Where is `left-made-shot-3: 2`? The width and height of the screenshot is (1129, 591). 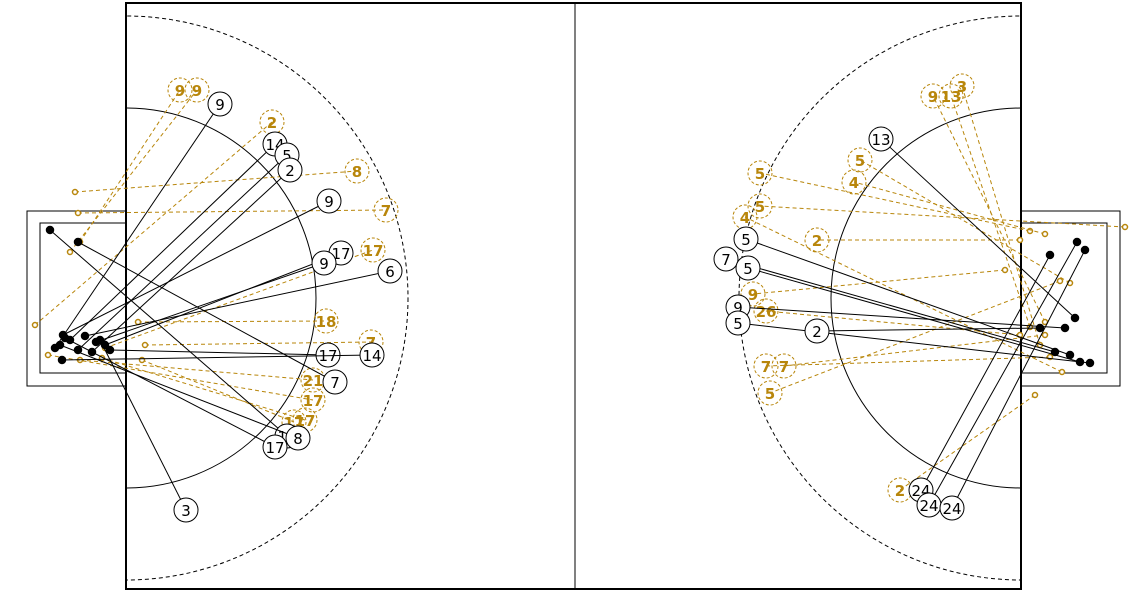 left-made-shot-3: 2 is located at coordinates (195, 257).